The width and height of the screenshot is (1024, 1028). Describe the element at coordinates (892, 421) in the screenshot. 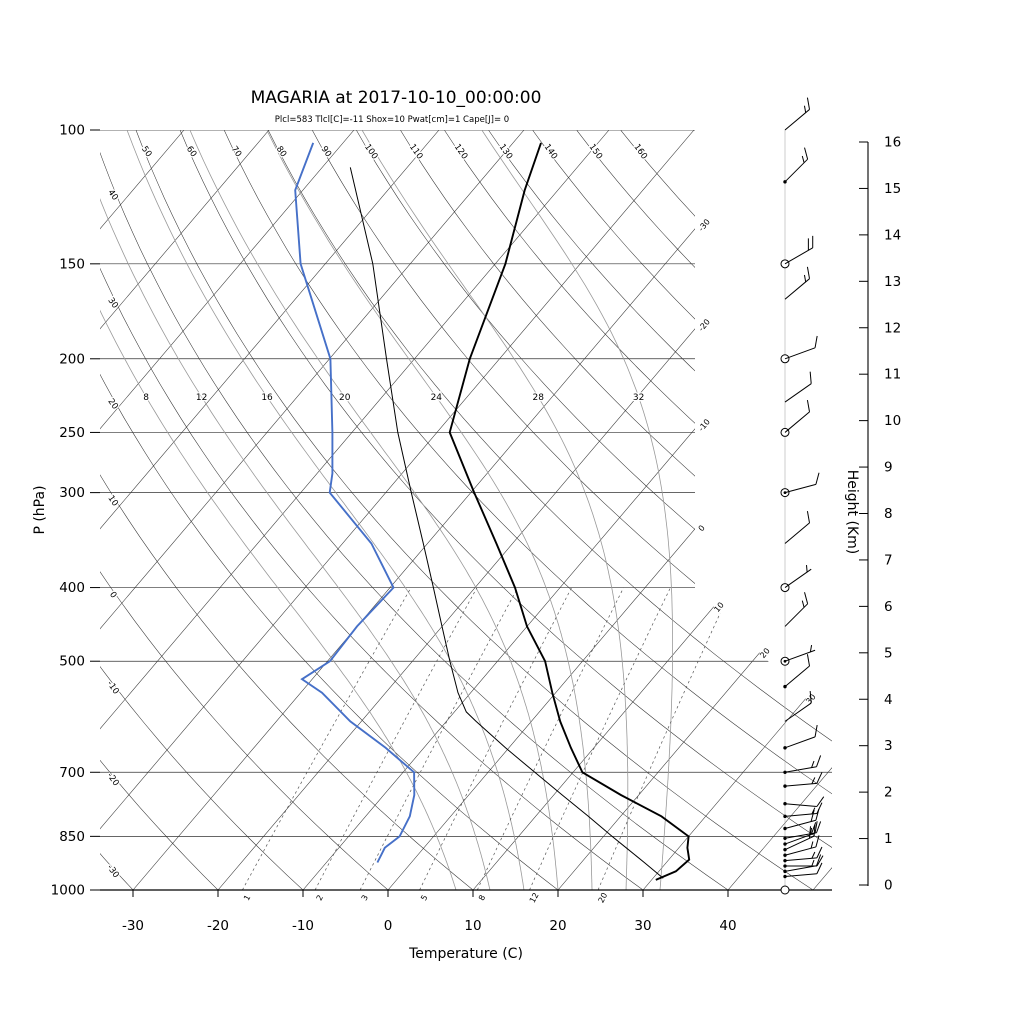

I see `height-tick-label: 10` at that location.